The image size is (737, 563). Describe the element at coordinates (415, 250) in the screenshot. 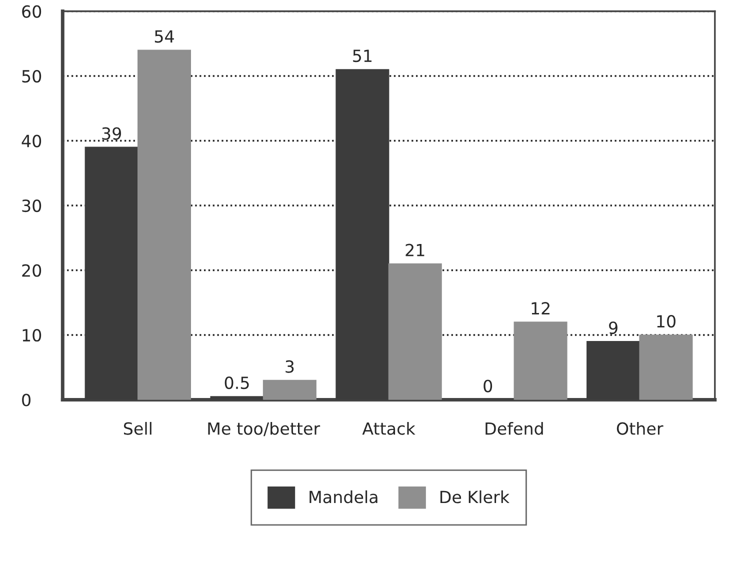

I see `data-label: 21` at that location.